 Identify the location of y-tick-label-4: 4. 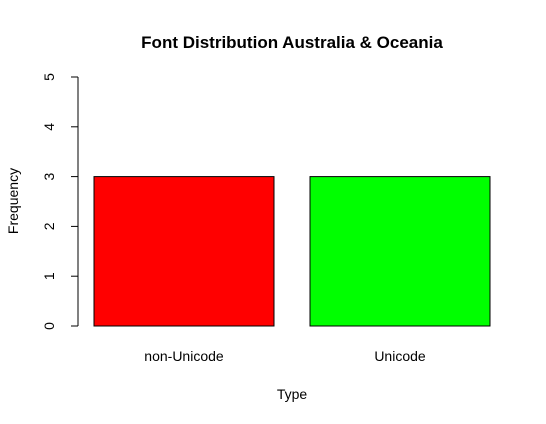
(49, 127).